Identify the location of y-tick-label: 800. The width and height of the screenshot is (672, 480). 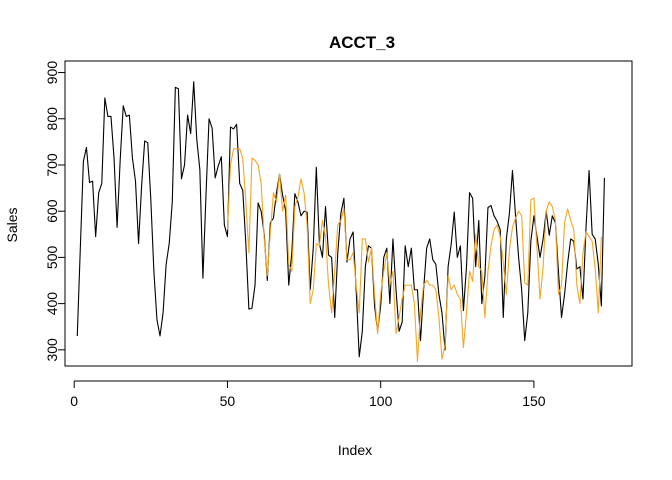
(52, 119).